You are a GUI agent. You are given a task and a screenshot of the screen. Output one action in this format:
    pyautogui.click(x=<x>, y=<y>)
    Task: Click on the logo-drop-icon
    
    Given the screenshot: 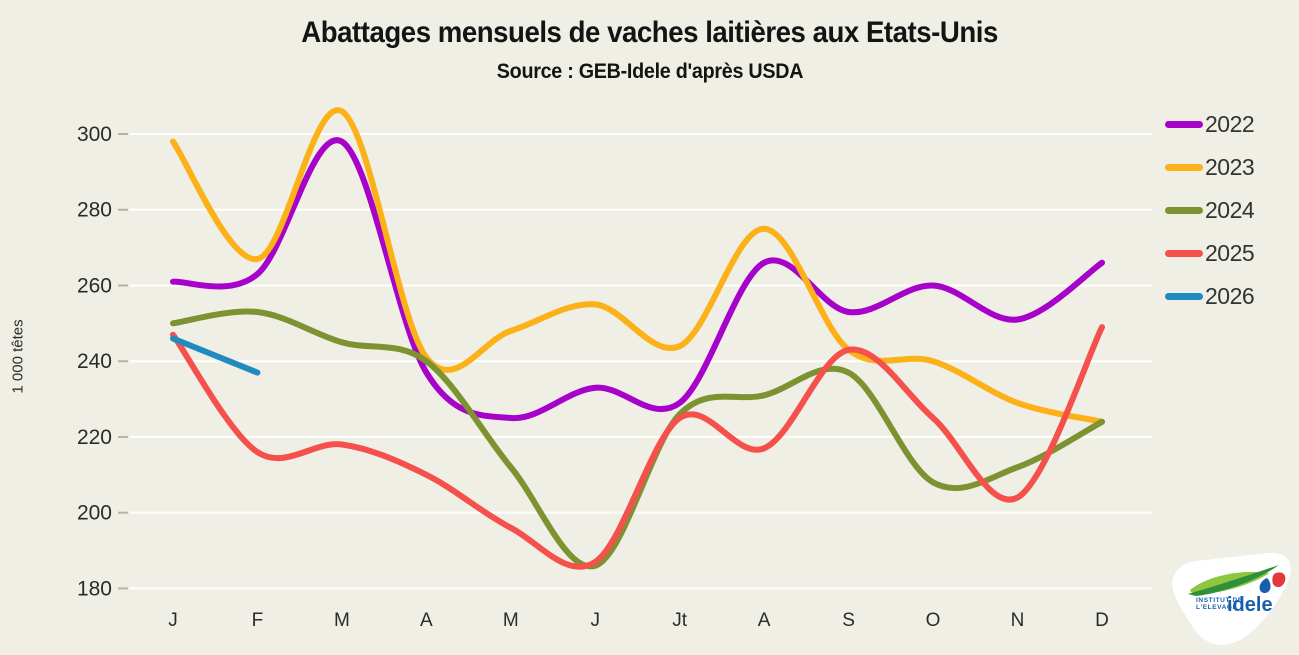 What is the action you would take?
    pyautogui.click(x=1265, y=586)
    